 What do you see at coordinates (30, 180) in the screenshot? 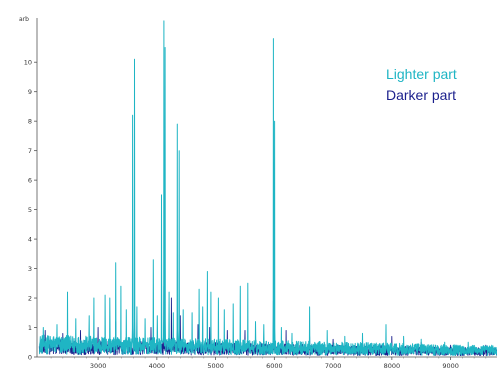
I see `y-tick-label: 6` at bounding box center [30, 180].